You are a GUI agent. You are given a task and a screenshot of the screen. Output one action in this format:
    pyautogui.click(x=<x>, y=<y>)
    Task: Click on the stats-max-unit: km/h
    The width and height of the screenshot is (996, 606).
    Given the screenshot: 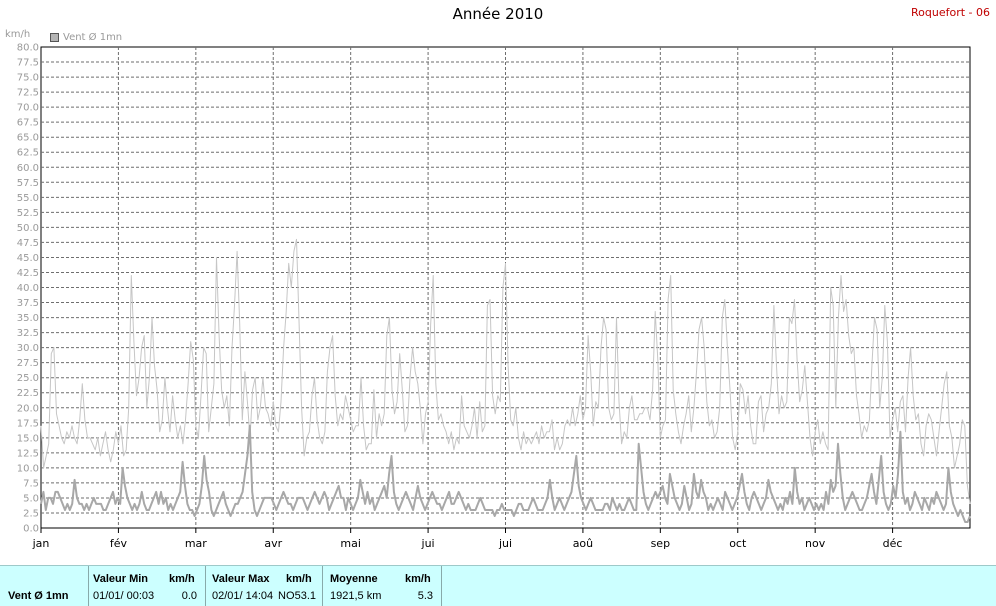 What is the action you would take?
    pyautogui.click(x=299, y=579)
    